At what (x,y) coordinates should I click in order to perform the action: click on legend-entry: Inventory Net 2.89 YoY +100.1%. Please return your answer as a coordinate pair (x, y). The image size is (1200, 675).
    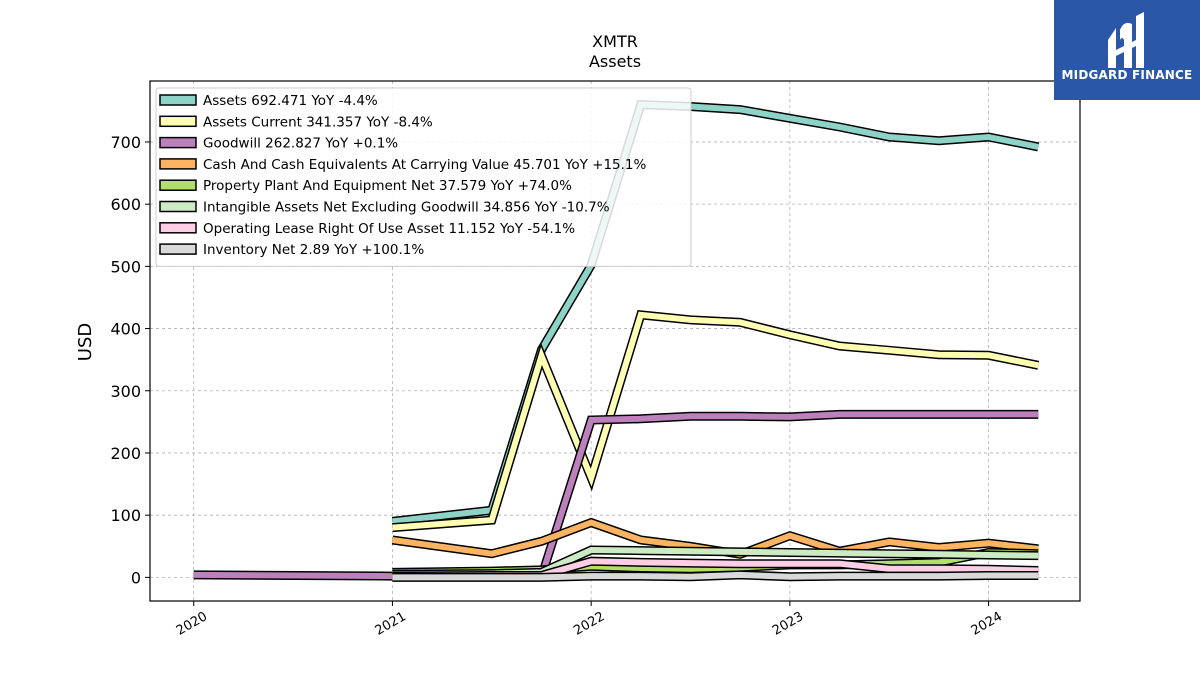
    Looking at the image, I should click on (313, 250).